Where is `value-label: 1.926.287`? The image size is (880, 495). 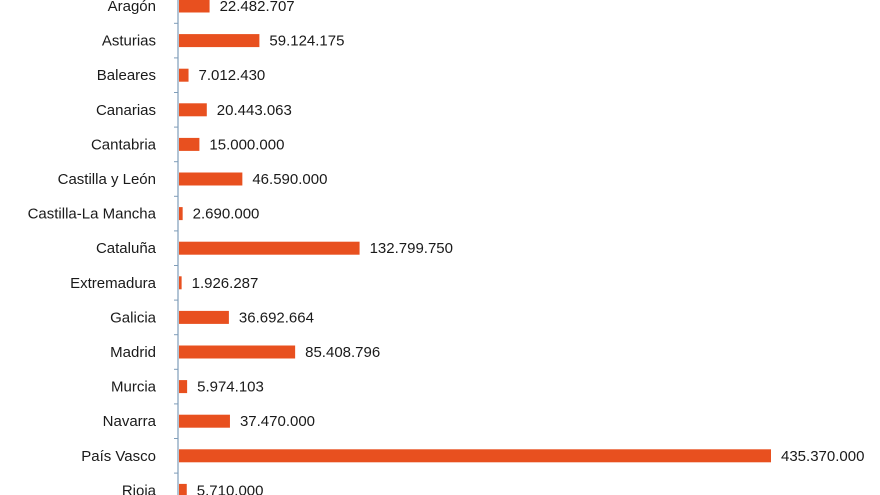 value-label: 1.926.287 is located at coordinates (225, 283).